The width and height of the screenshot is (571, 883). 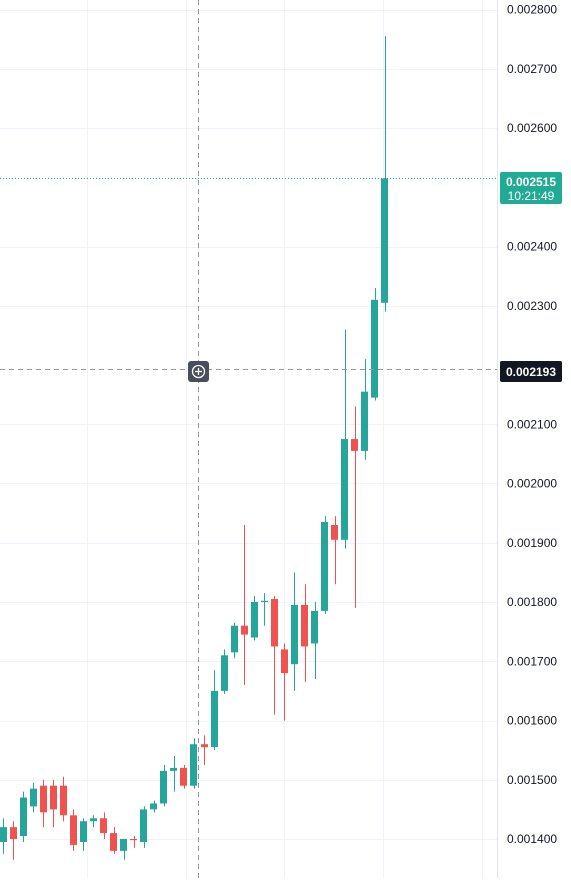 What do you see at coordinates (532, 661) in the screenshot?
I see `price-tick-label: 0.001700` at bounding box center [532, 661].